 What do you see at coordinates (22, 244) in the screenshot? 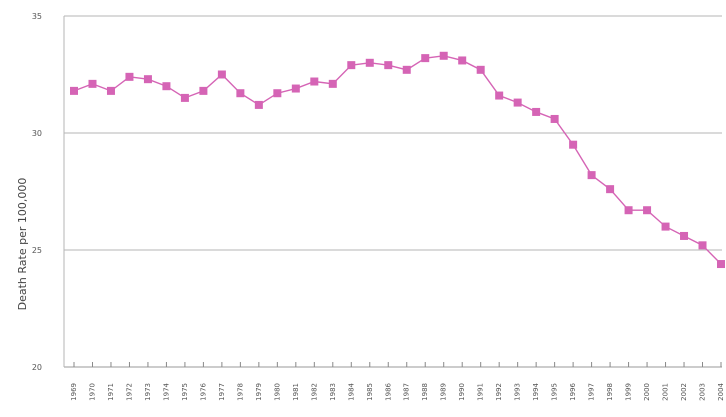
I see `y-axis-title: Death Rate per 100,000` at bounding box center [22, 244].